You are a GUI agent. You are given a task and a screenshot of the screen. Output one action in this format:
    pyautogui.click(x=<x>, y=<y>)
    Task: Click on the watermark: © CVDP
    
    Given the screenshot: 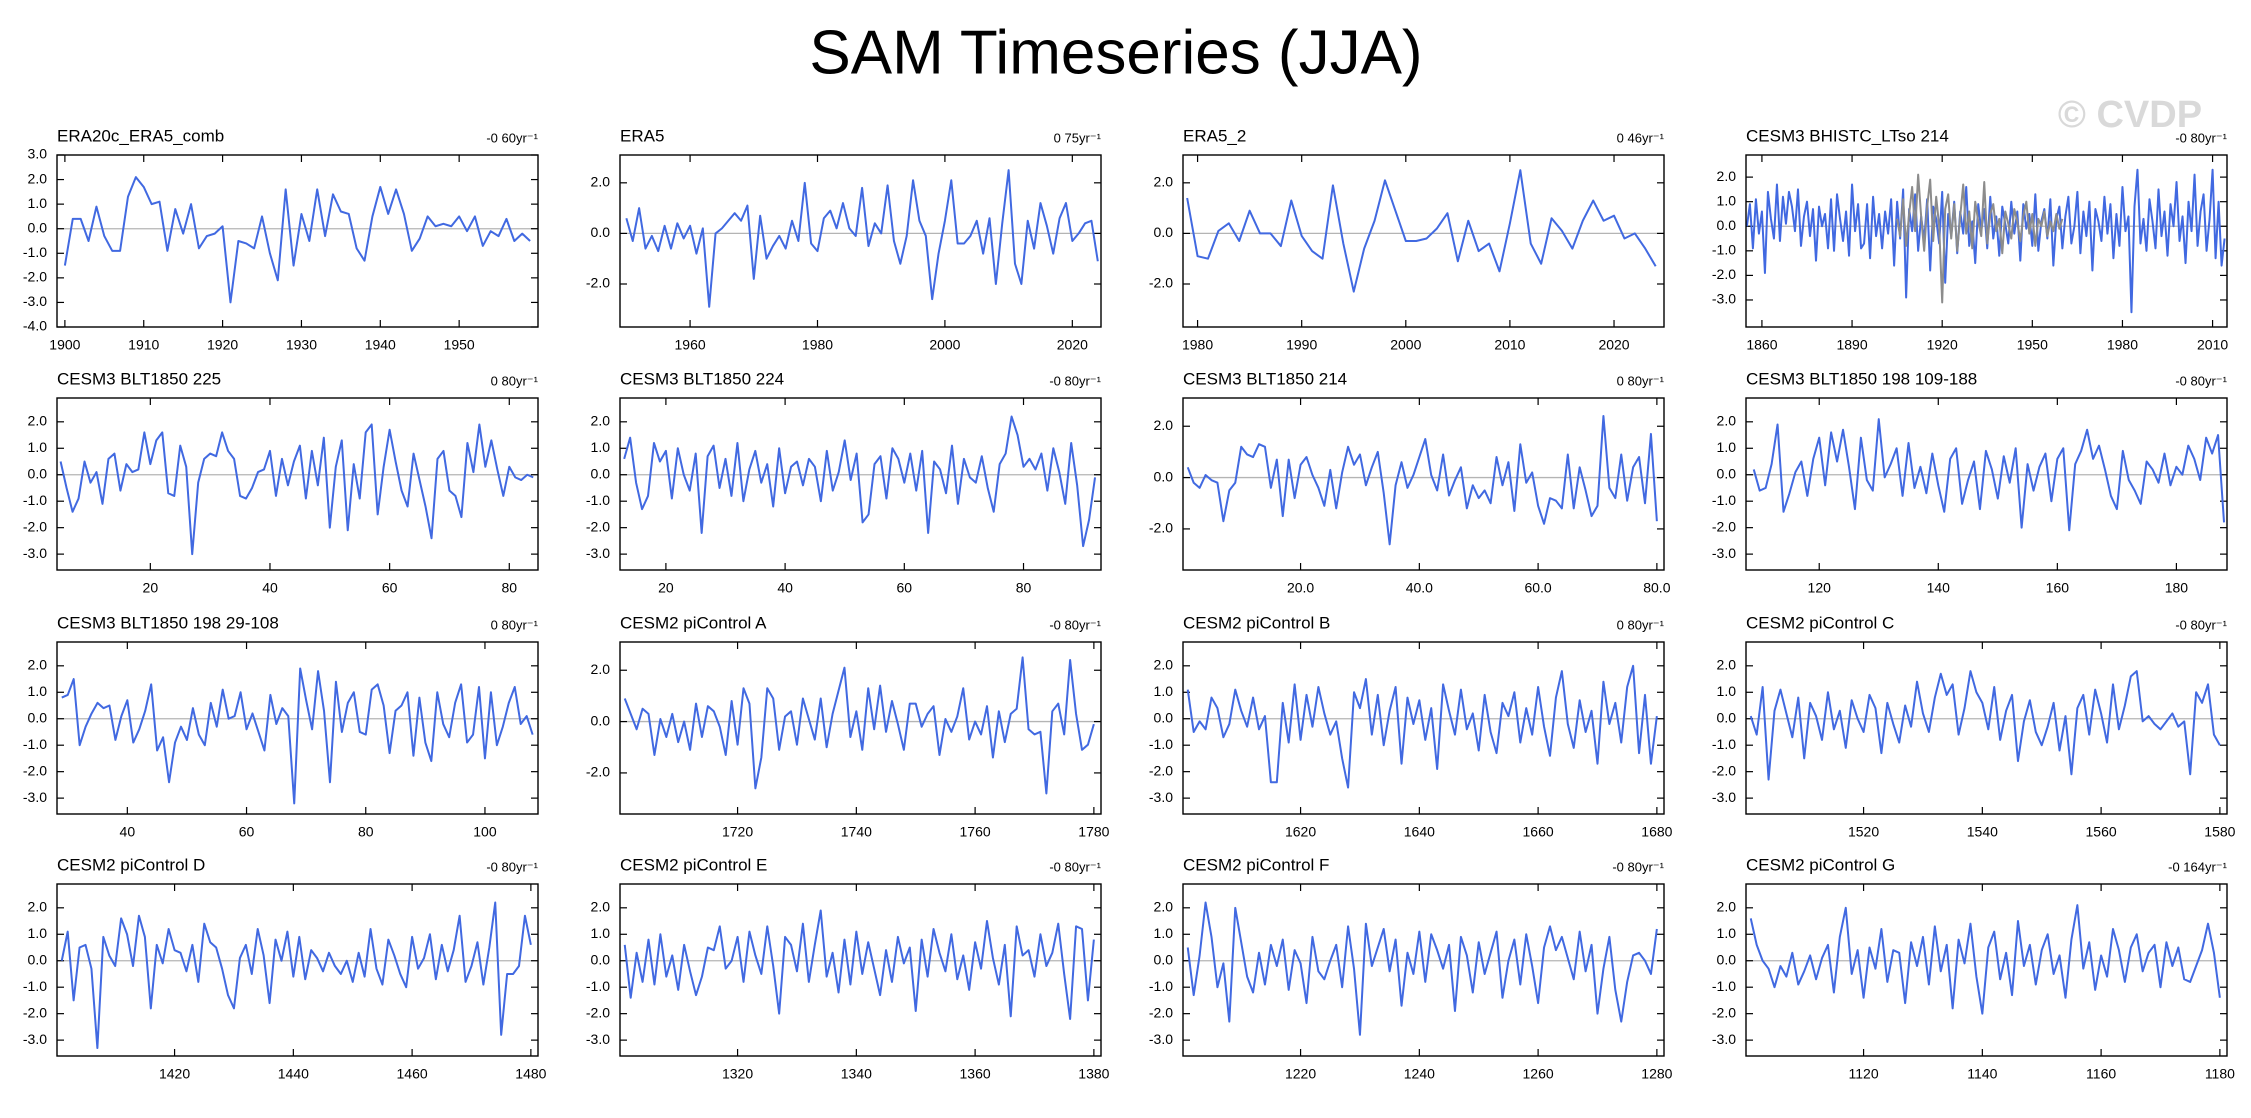 What is the action you would take?
    pyautogui.click(x=2130, y=115)
    